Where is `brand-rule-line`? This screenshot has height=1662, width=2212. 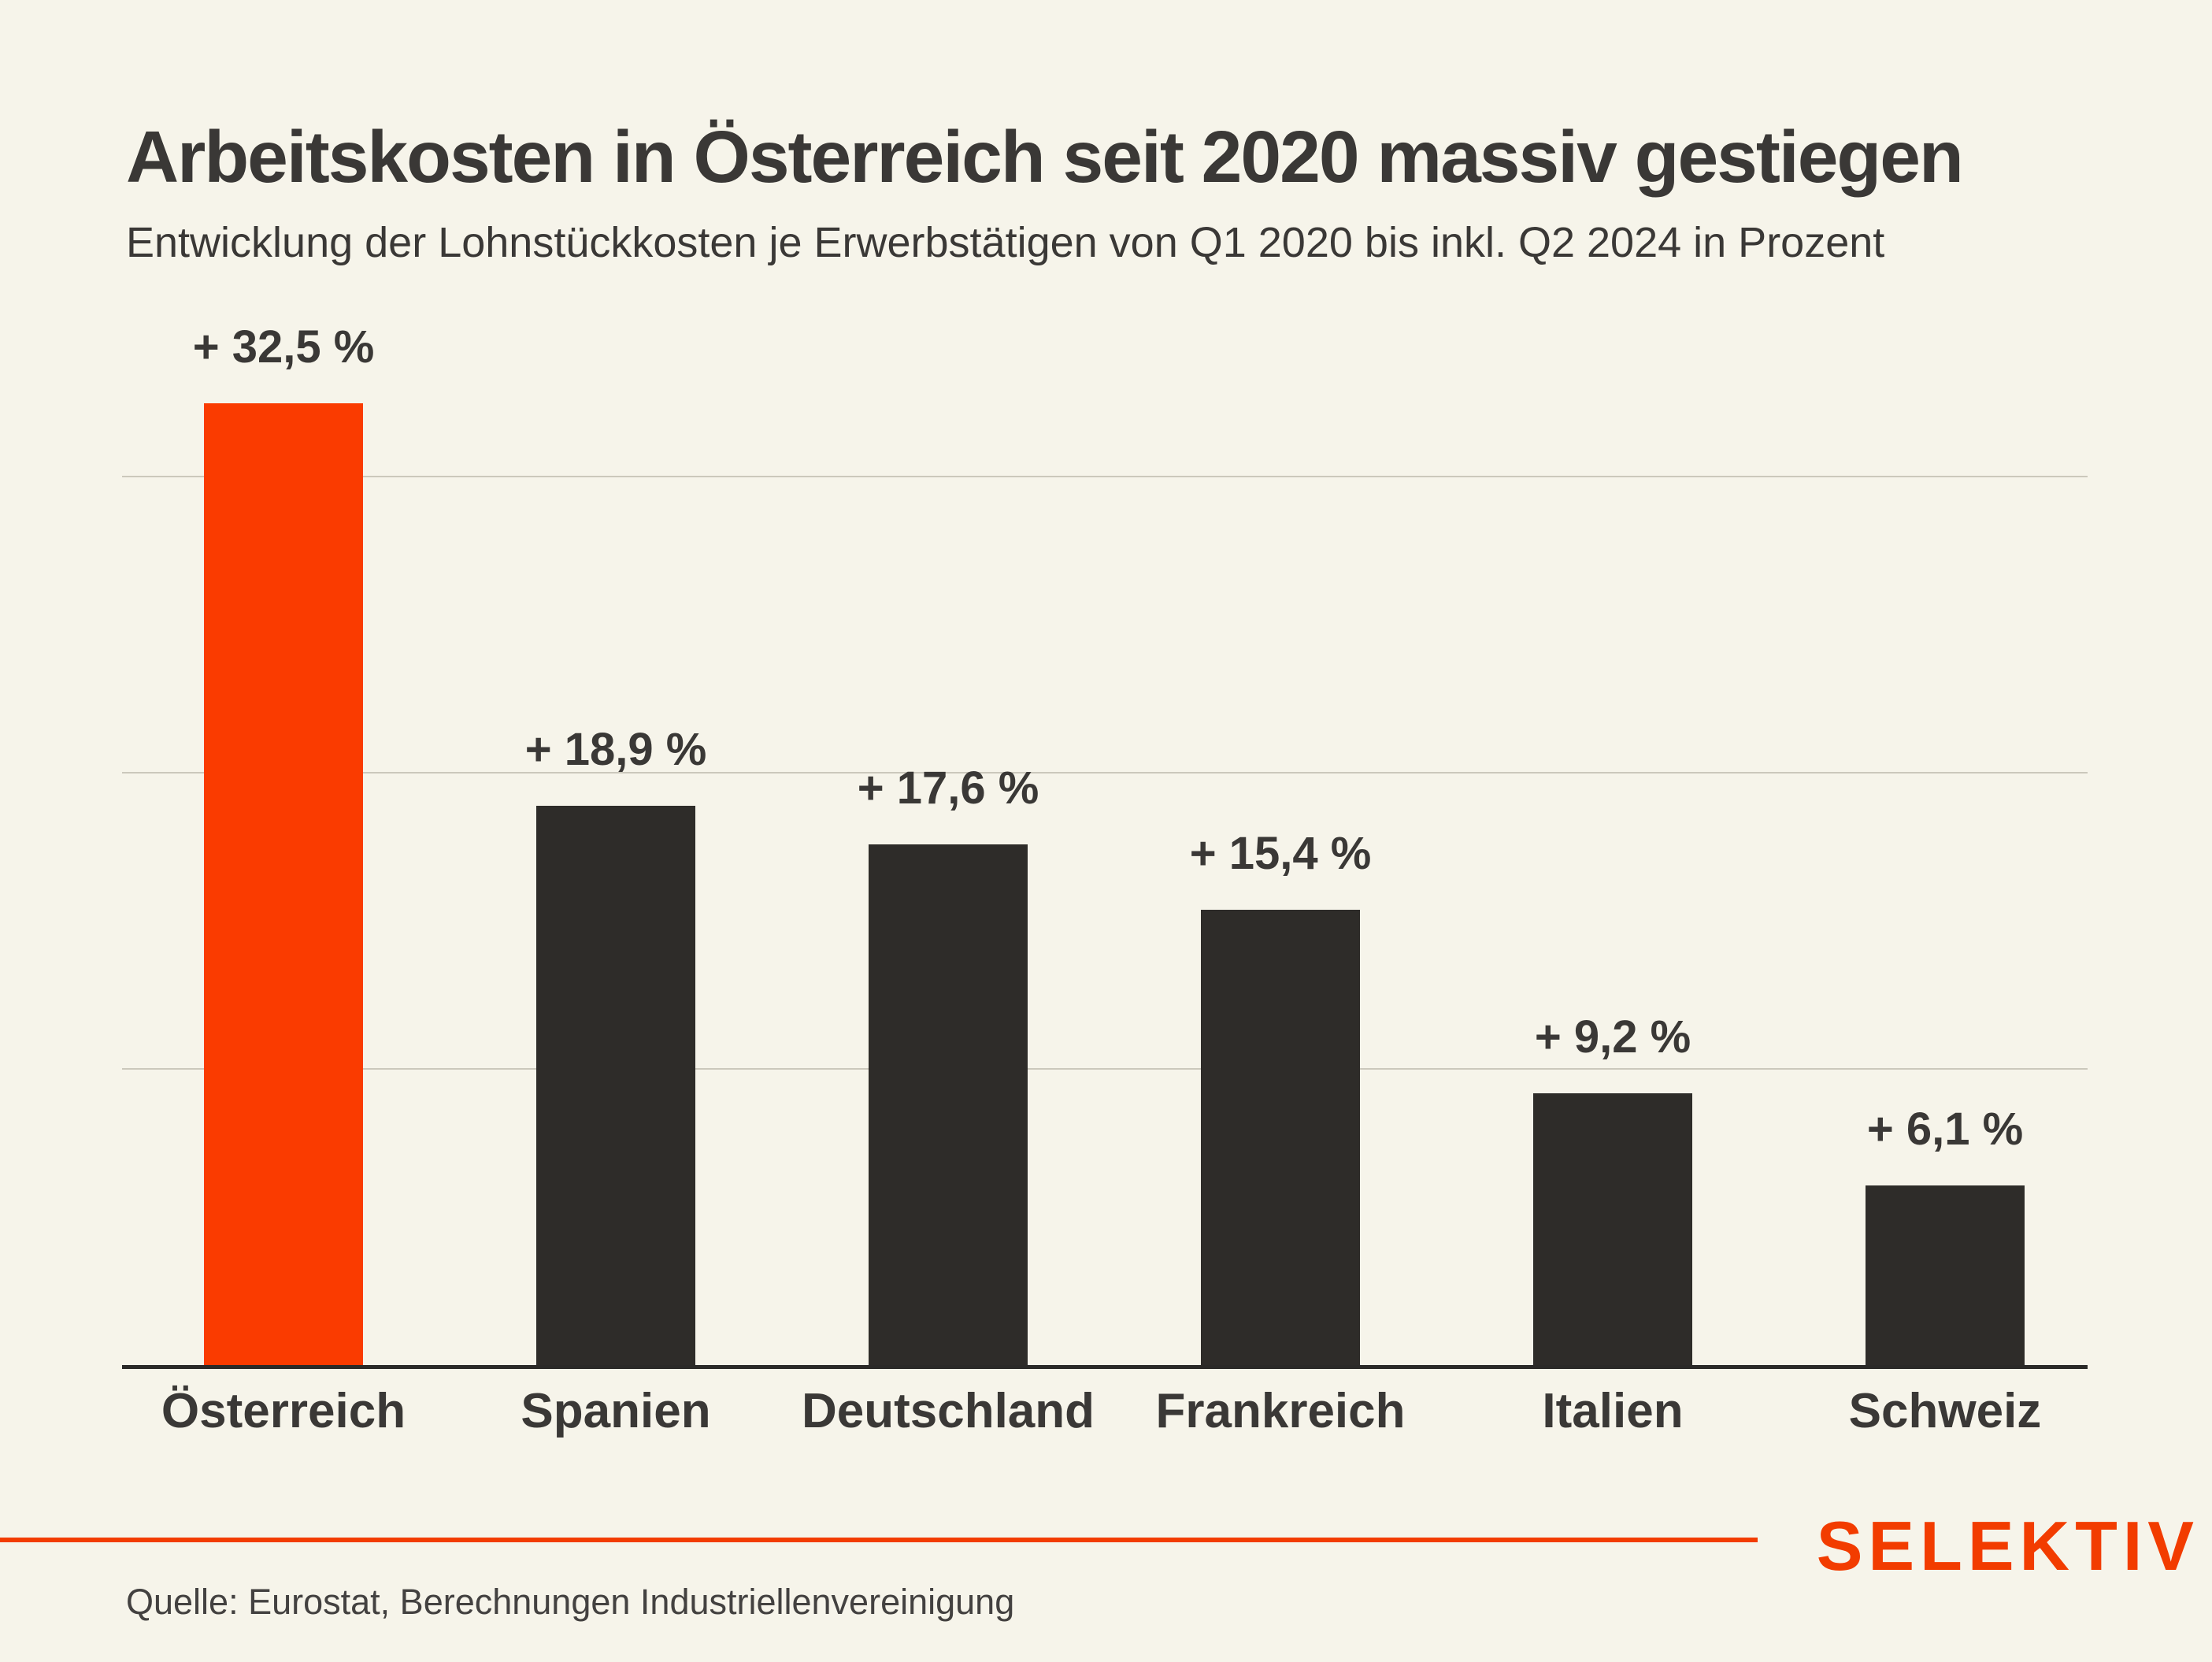
brand-rule-line is located at coordinates (879, 1540).